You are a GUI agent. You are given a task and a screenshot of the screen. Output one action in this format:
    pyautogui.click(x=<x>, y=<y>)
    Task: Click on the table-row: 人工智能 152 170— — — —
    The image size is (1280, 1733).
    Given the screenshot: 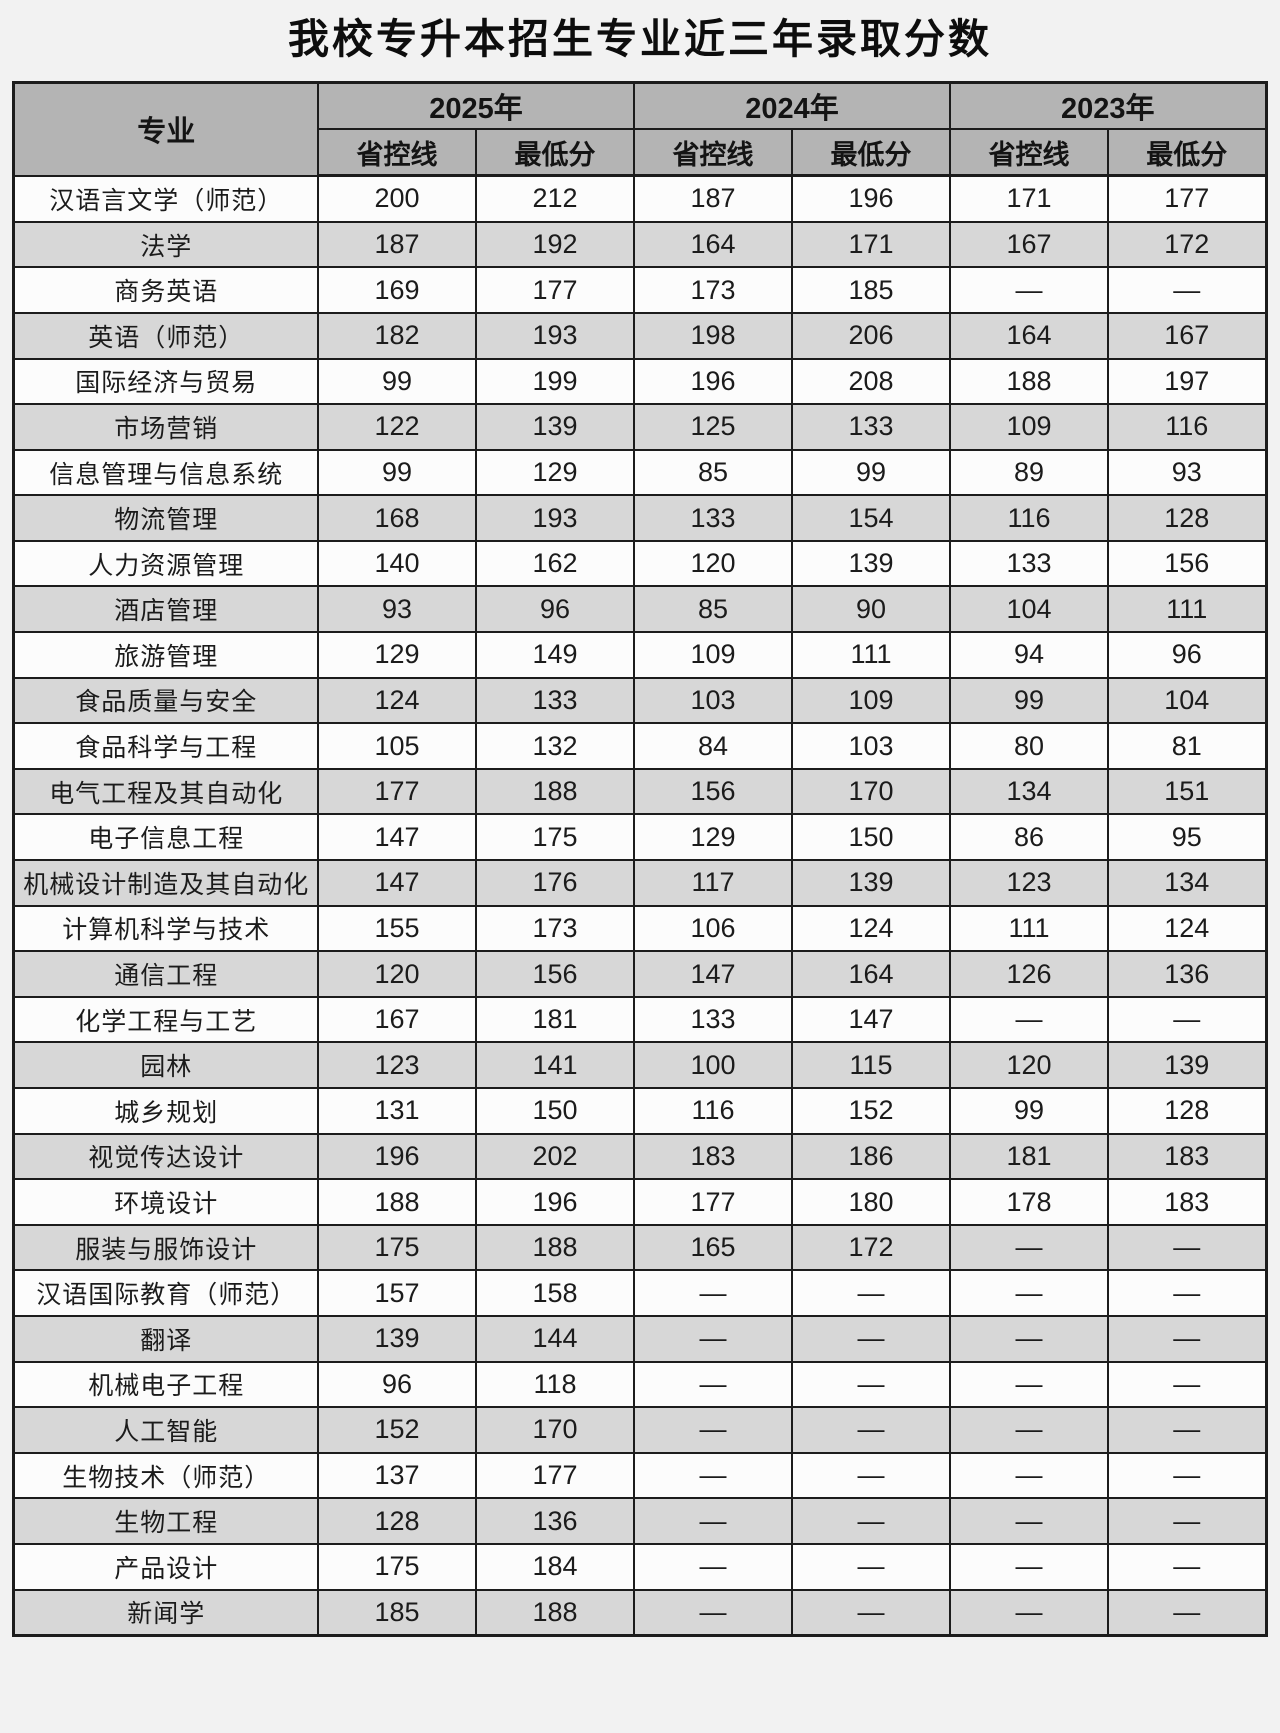 What is the action you would take?
    pyautogui.click(x=640, y=1430)
    